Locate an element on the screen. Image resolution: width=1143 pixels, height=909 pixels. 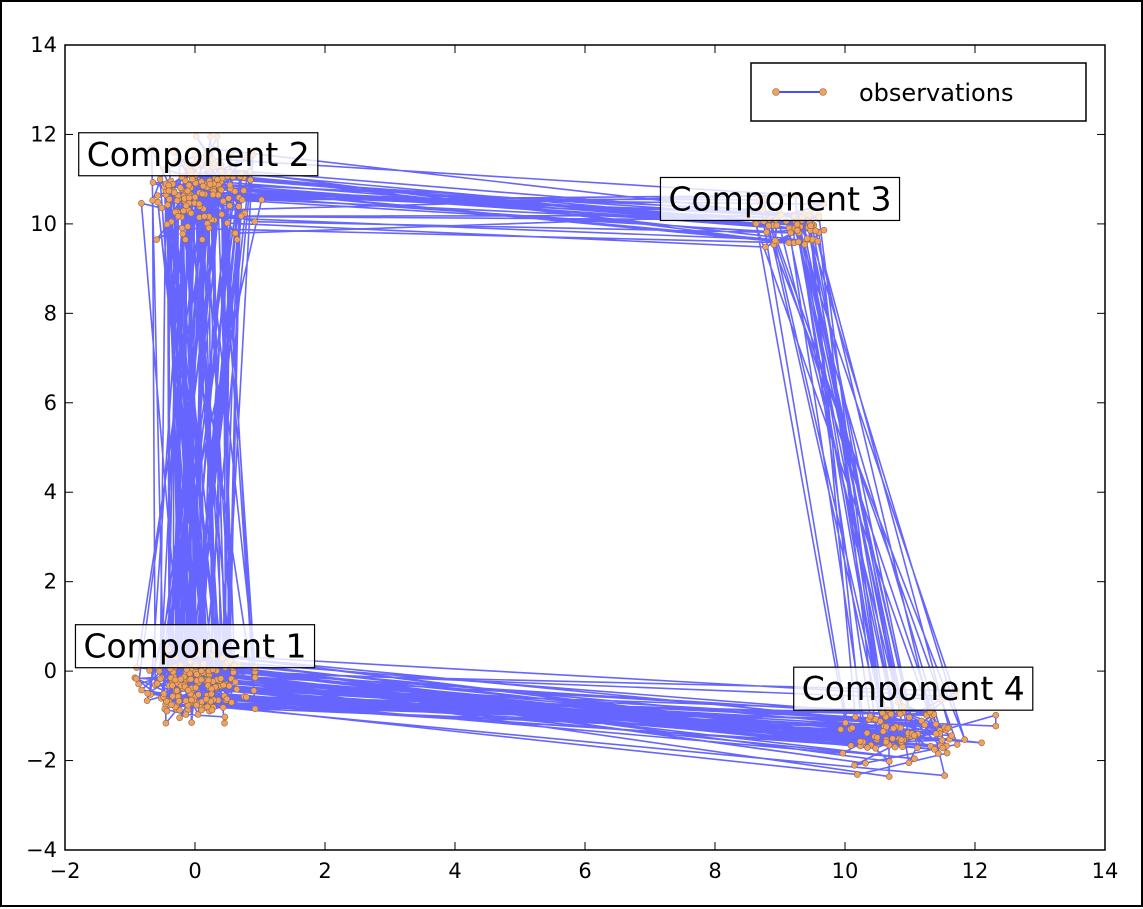
x-tick-label: 12 is located at coordinates (975, 871).